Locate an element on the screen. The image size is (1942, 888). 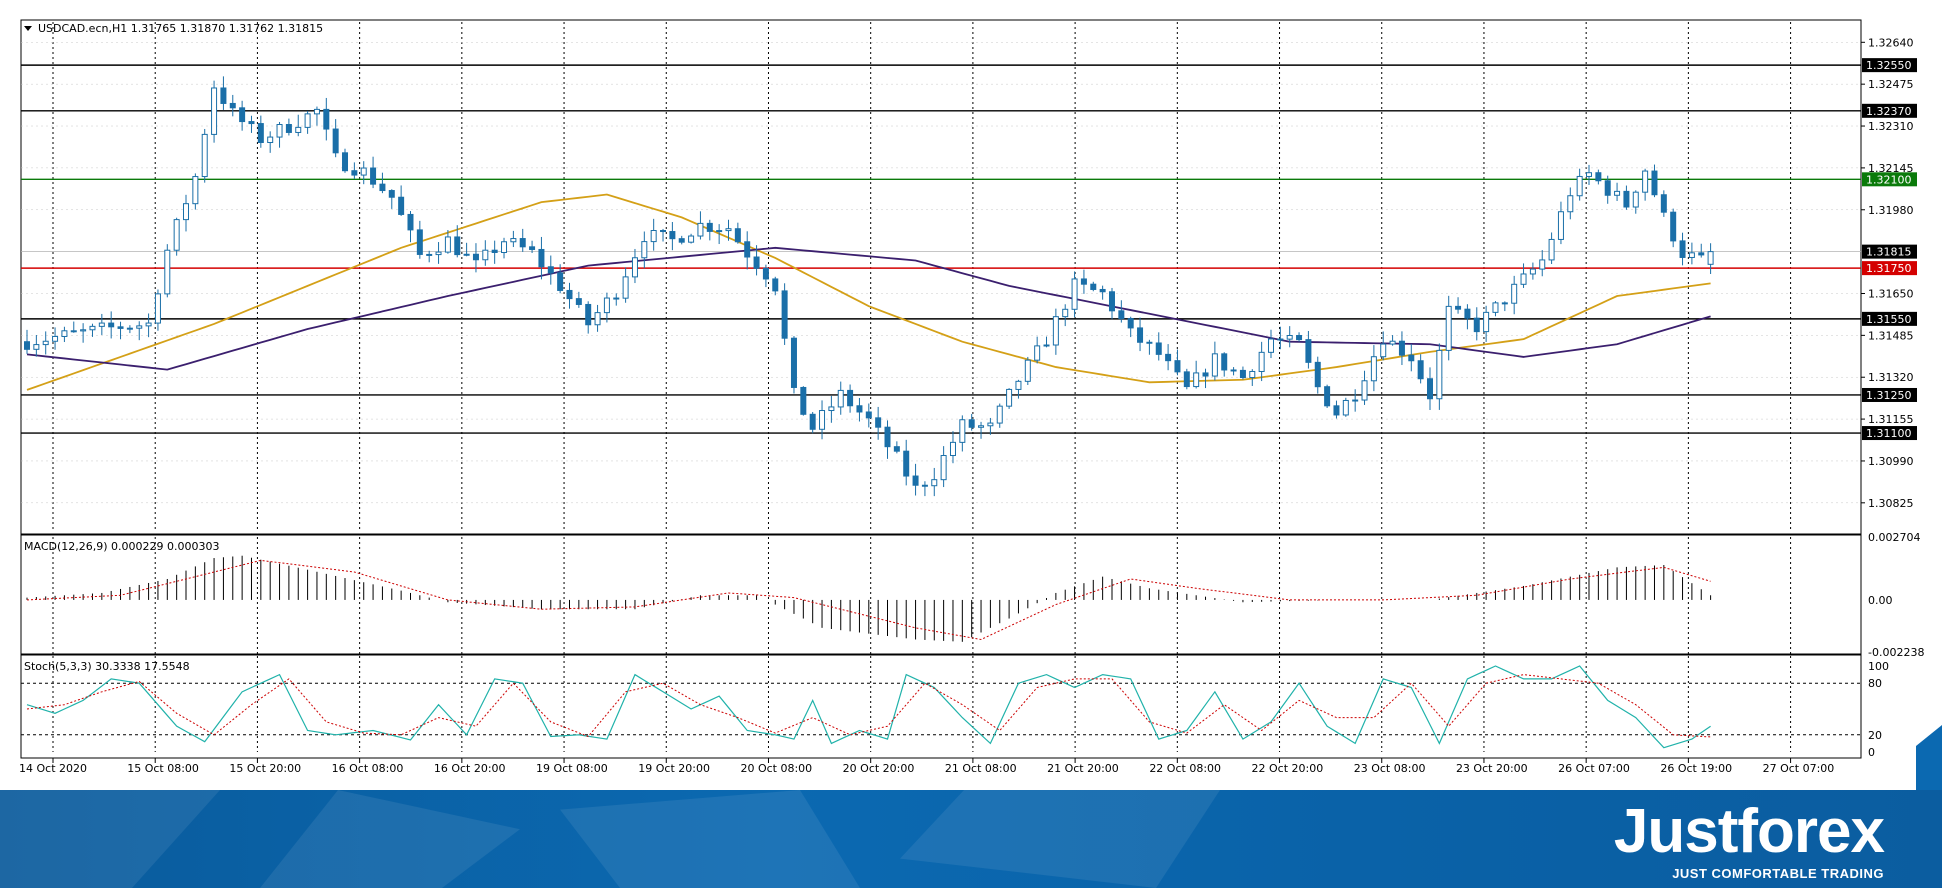
level-1.32370-label: 1.32370 is located at coordinates (1889, 111).